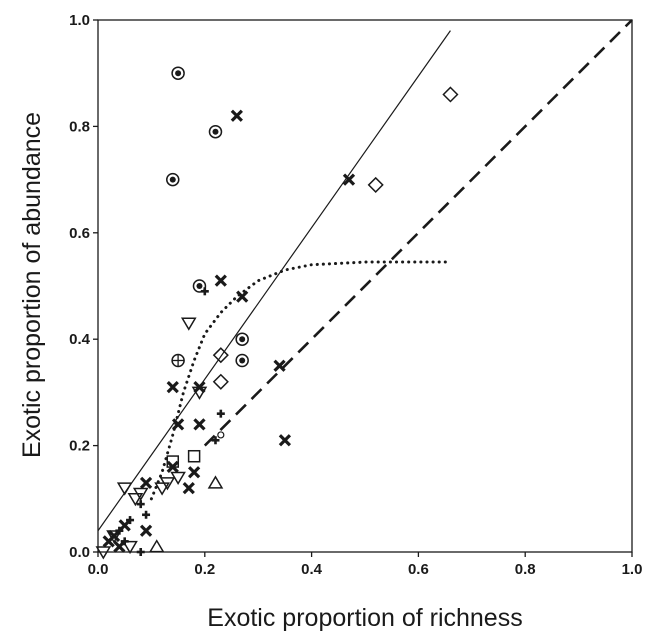  I want to click on y-tick-label: 0.6, so click(79, 233).